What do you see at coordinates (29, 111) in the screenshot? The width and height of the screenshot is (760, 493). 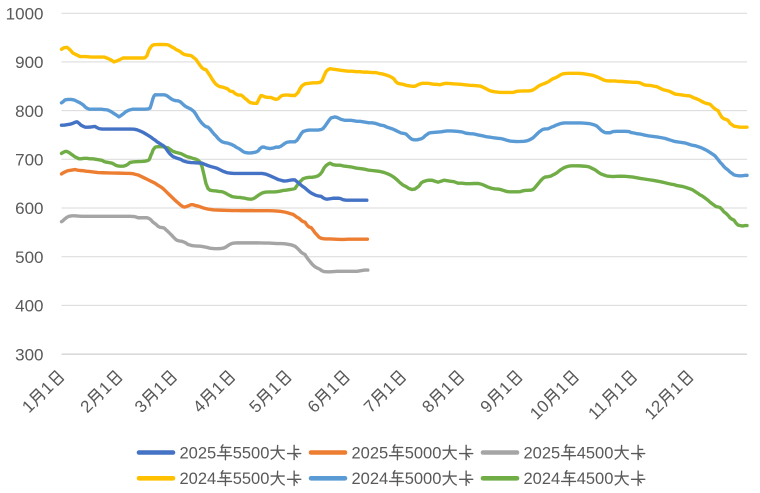 I see `svg-text: 800` at bounding box center [29, 111].